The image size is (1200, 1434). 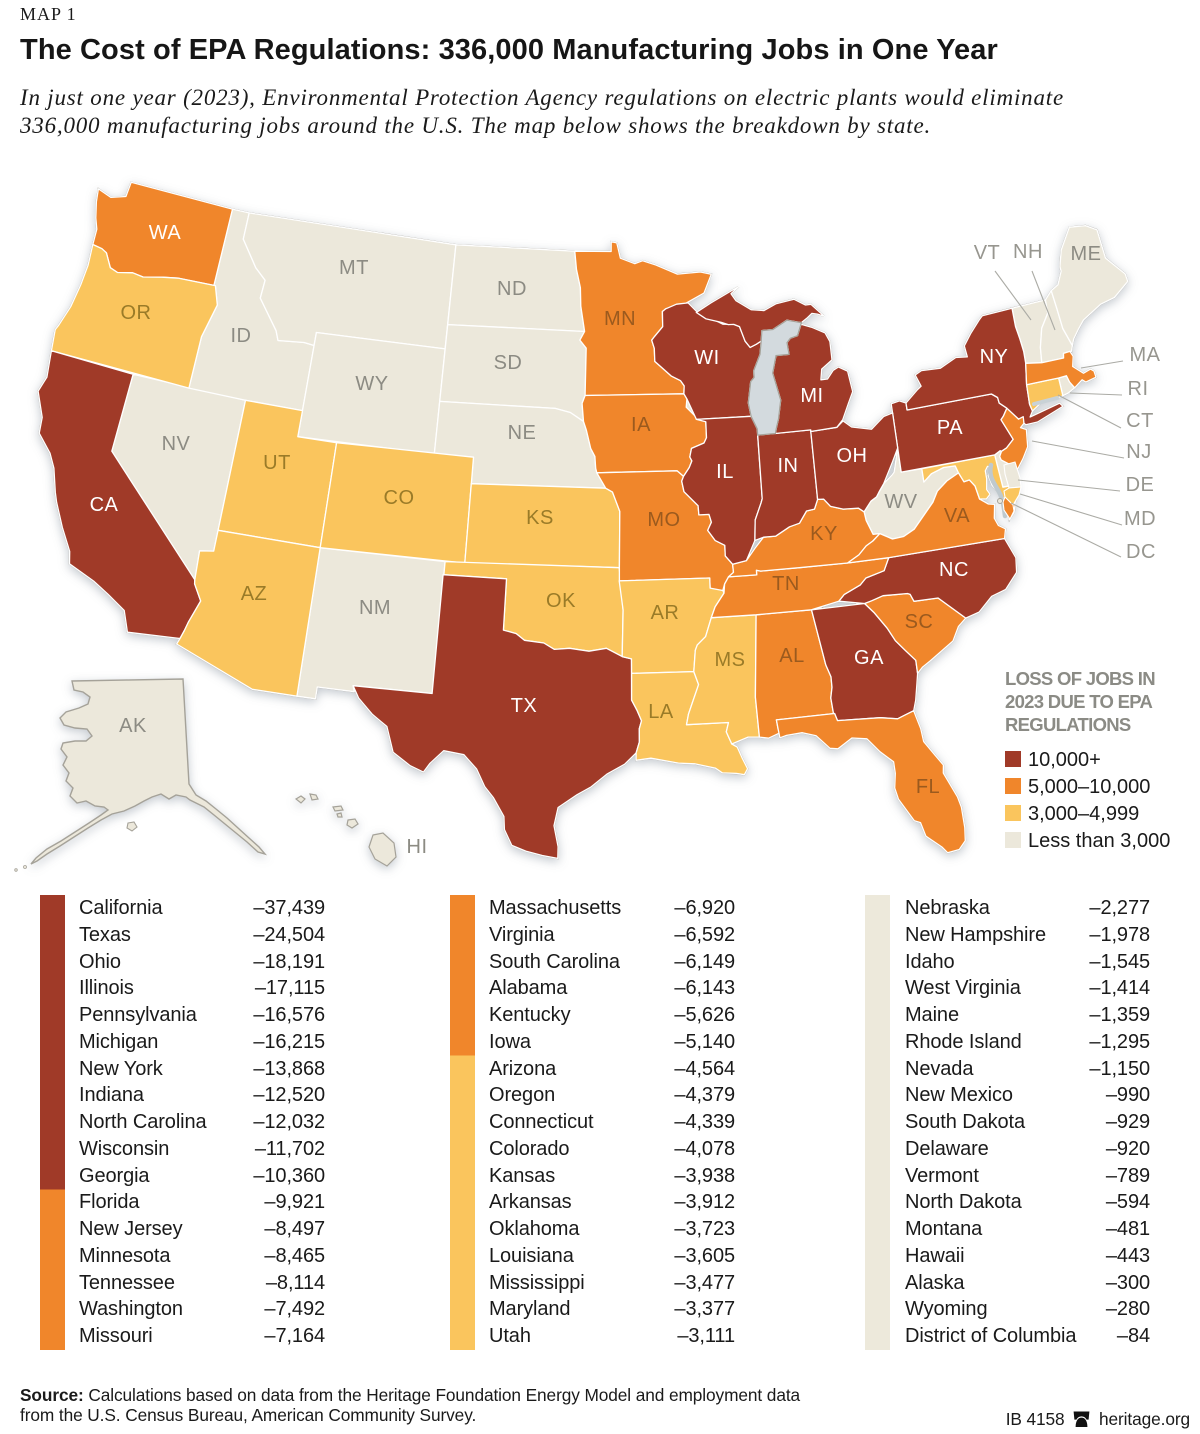 What do you see at coordinates (791, 656) in the screenshot?
I see `svg-text: AL` at bounding box center [791, 656].